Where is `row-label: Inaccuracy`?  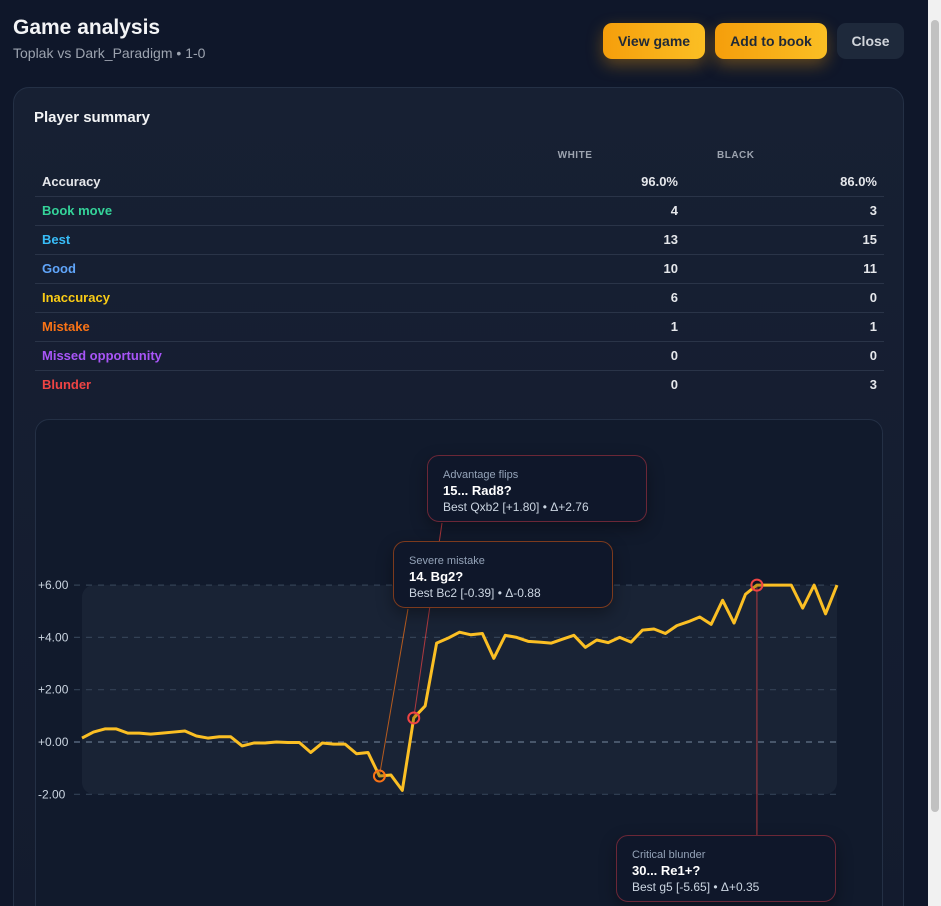
row-label: Inaccuracy is located at coordinates (250, 298).